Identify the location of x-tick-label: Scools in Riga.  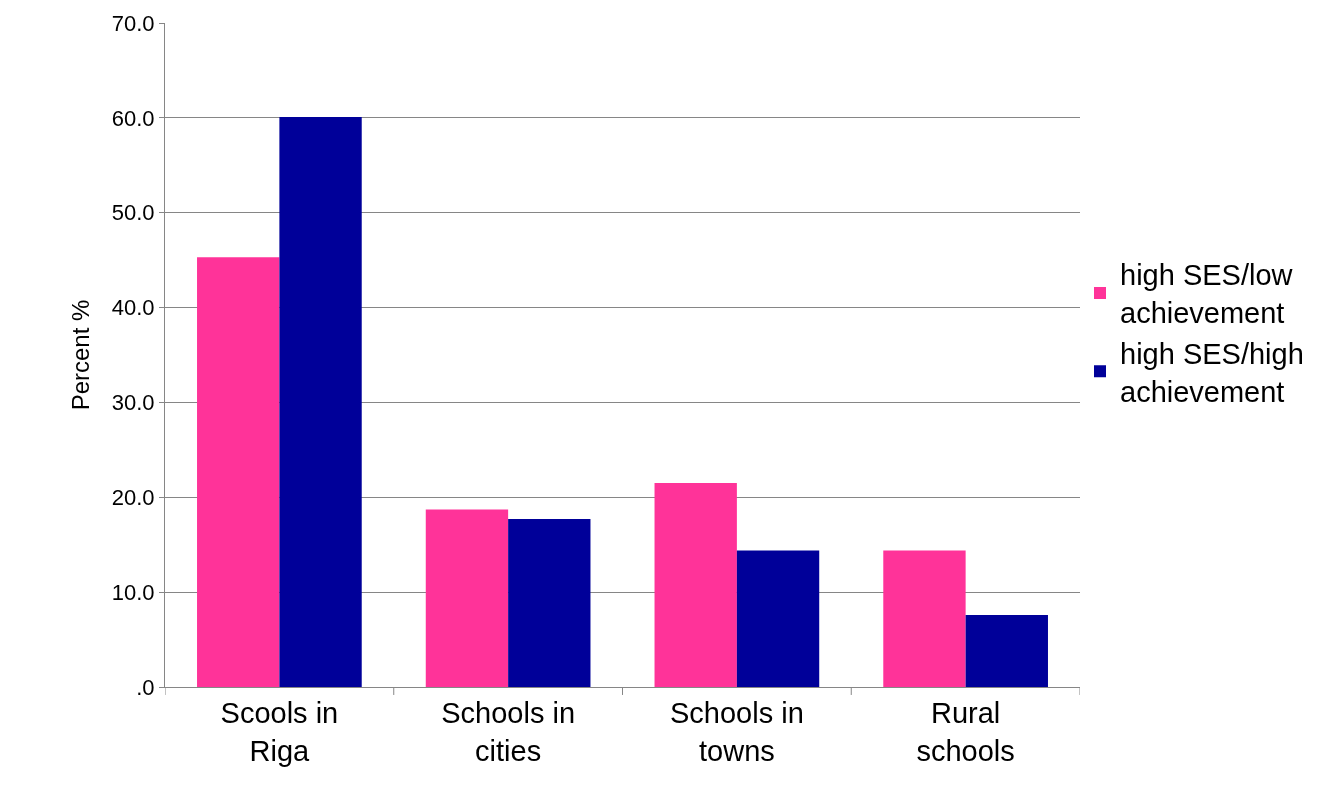
(279, 731).